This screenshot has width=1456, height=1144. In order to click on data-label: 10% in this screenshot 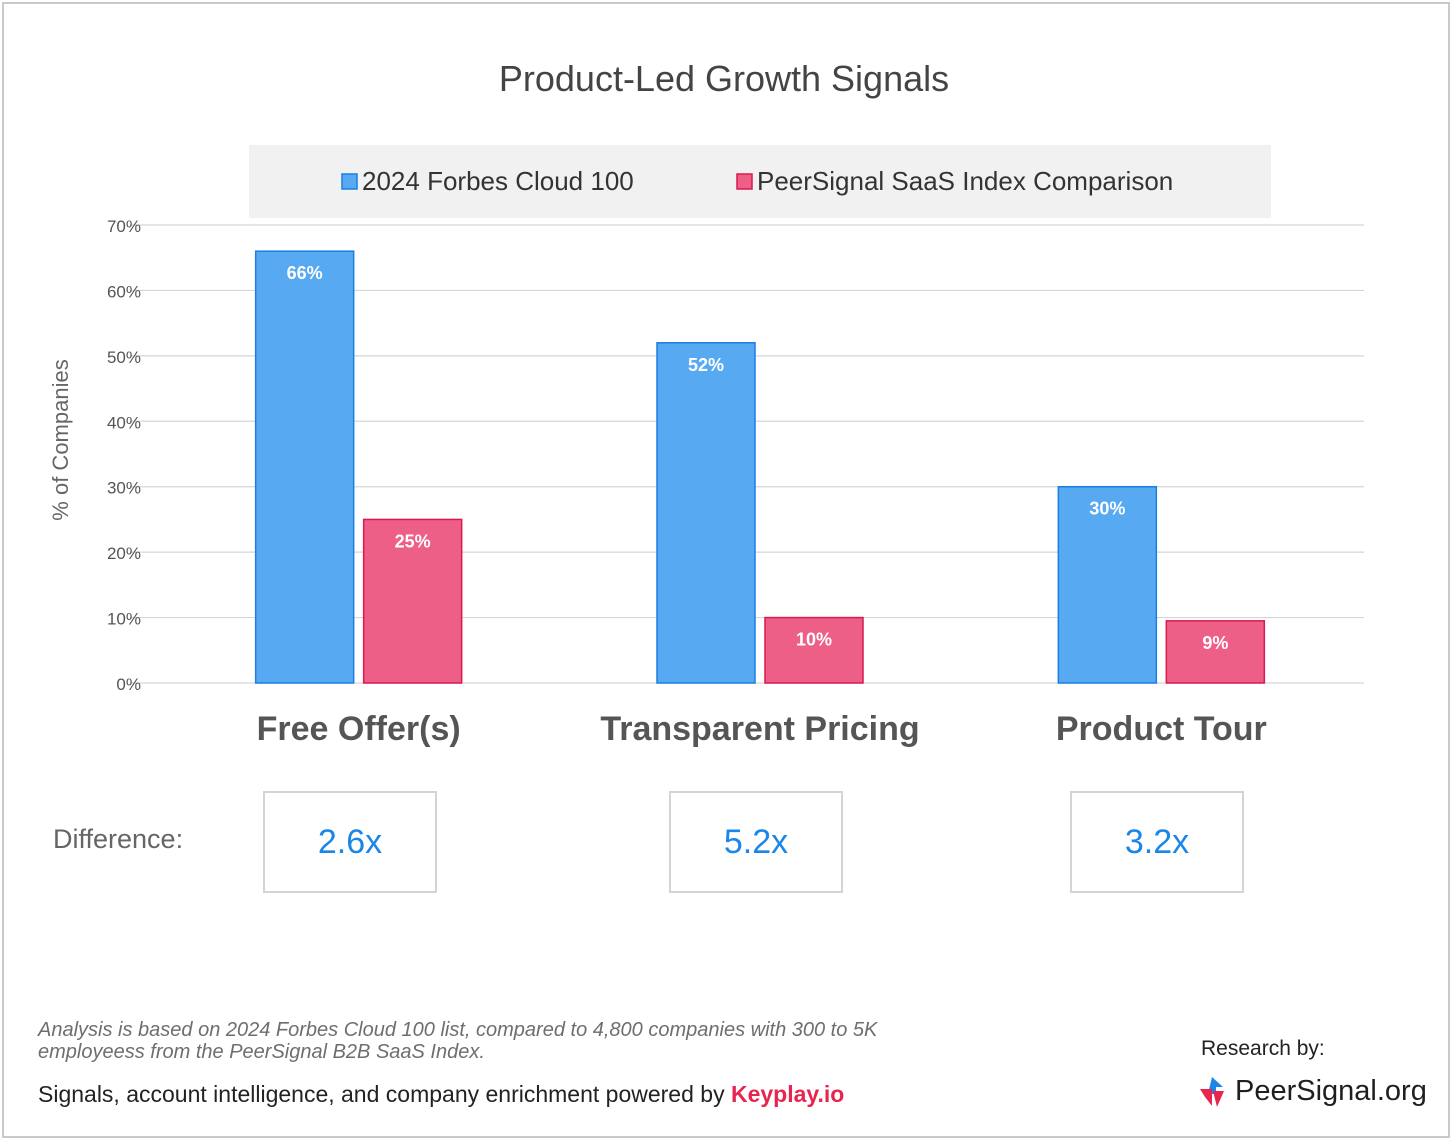, I will do `click(814, 640)`.